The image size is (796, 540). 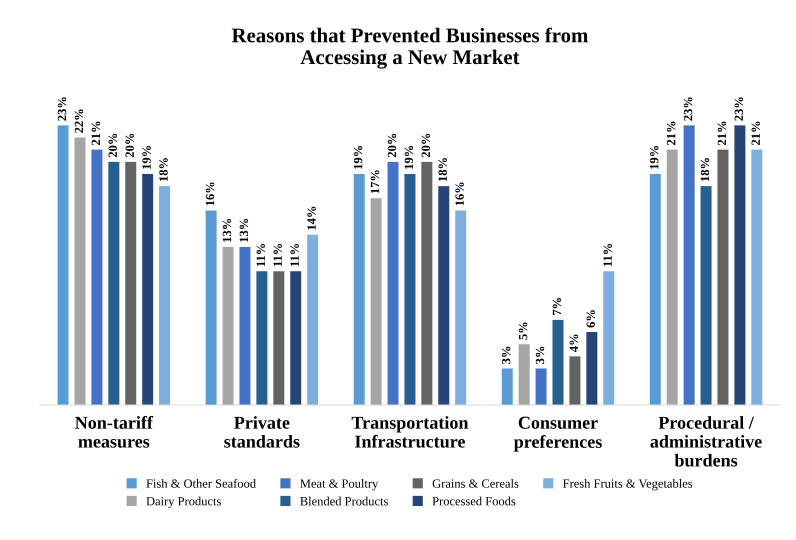 I want to click on data-label: 6%, so click(x=591, y=319).